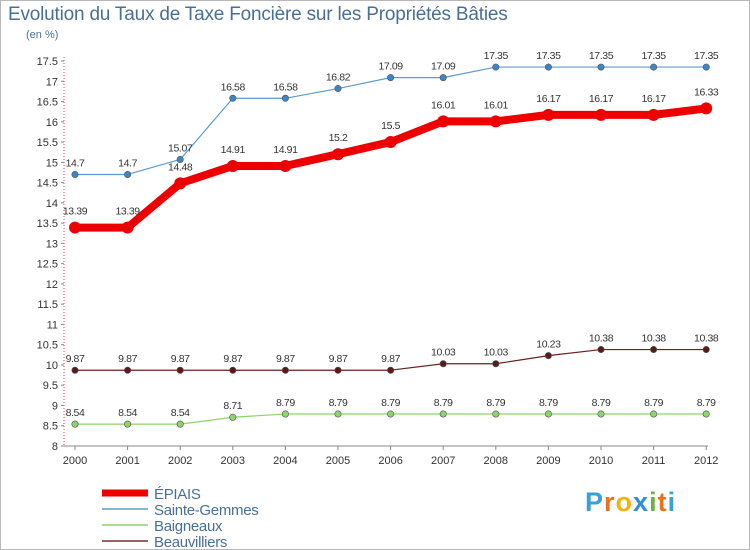 The width and height of the screenshot is (750, 550). I want to click on data-label: 10.38, so click(653, 339).